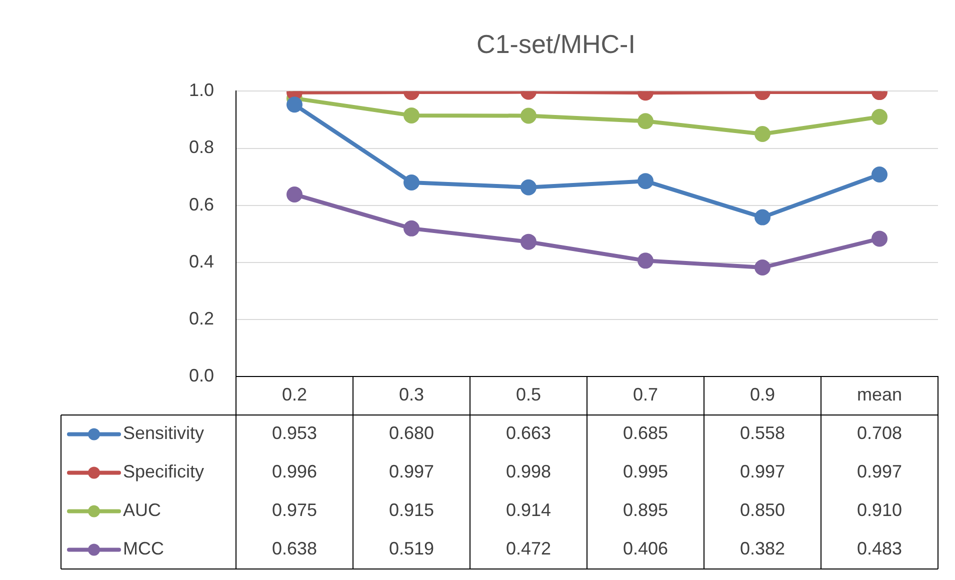 The image size is (955, 580). What do you see at coordinates (645, 510) in the screenshot?
I see `data-label: 0.895` at bounding box center [645, 510].